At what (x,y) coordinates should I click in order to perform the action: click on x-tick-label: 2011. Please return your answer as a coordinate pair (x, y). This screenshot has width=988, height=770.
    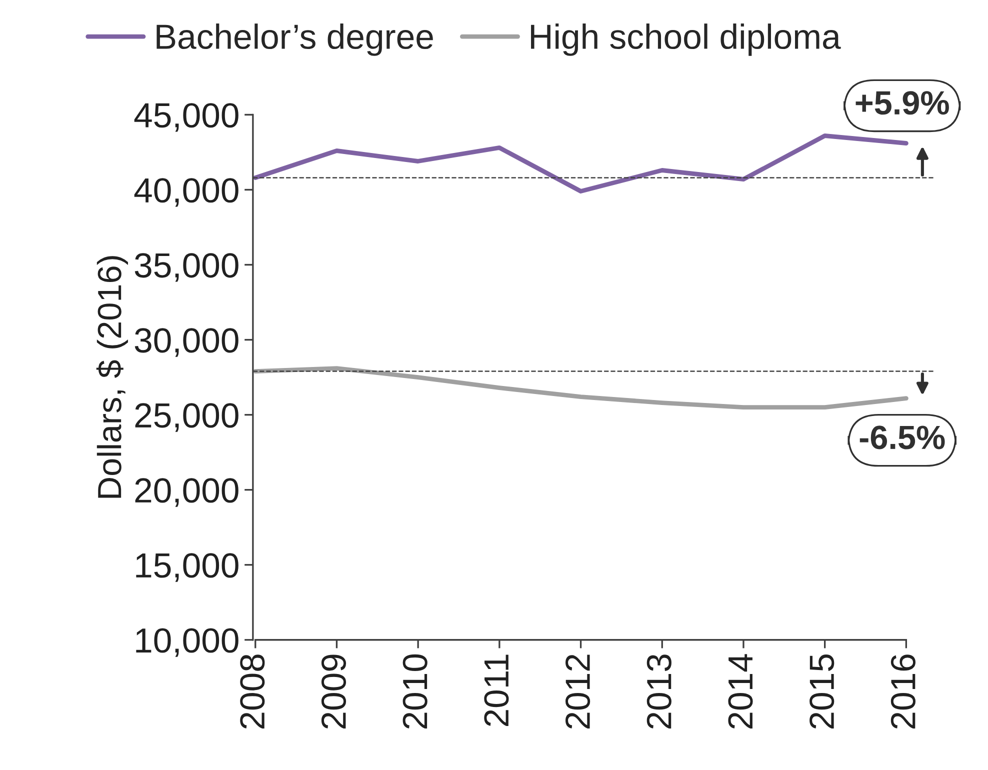
    Looking at the image, I should click on (496, 690).